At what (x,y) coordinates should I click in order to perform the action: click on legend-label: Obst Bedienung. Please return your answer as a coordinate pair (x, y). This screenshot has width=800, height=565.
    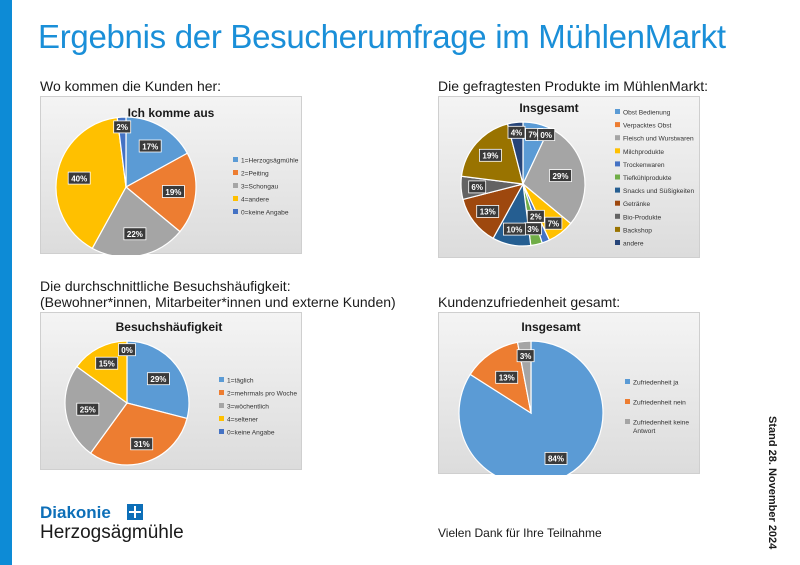
    Looking at the image, I should click on (647, 113).